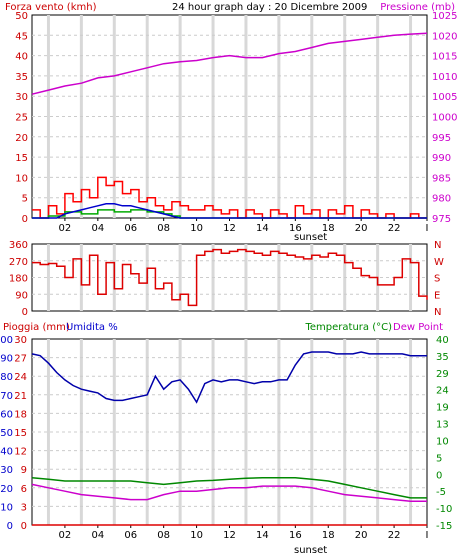  What do you see at coordinates (310, 237) in the screenshot?
I see `sunset-label: sunset` at bounding box center [310, 237].